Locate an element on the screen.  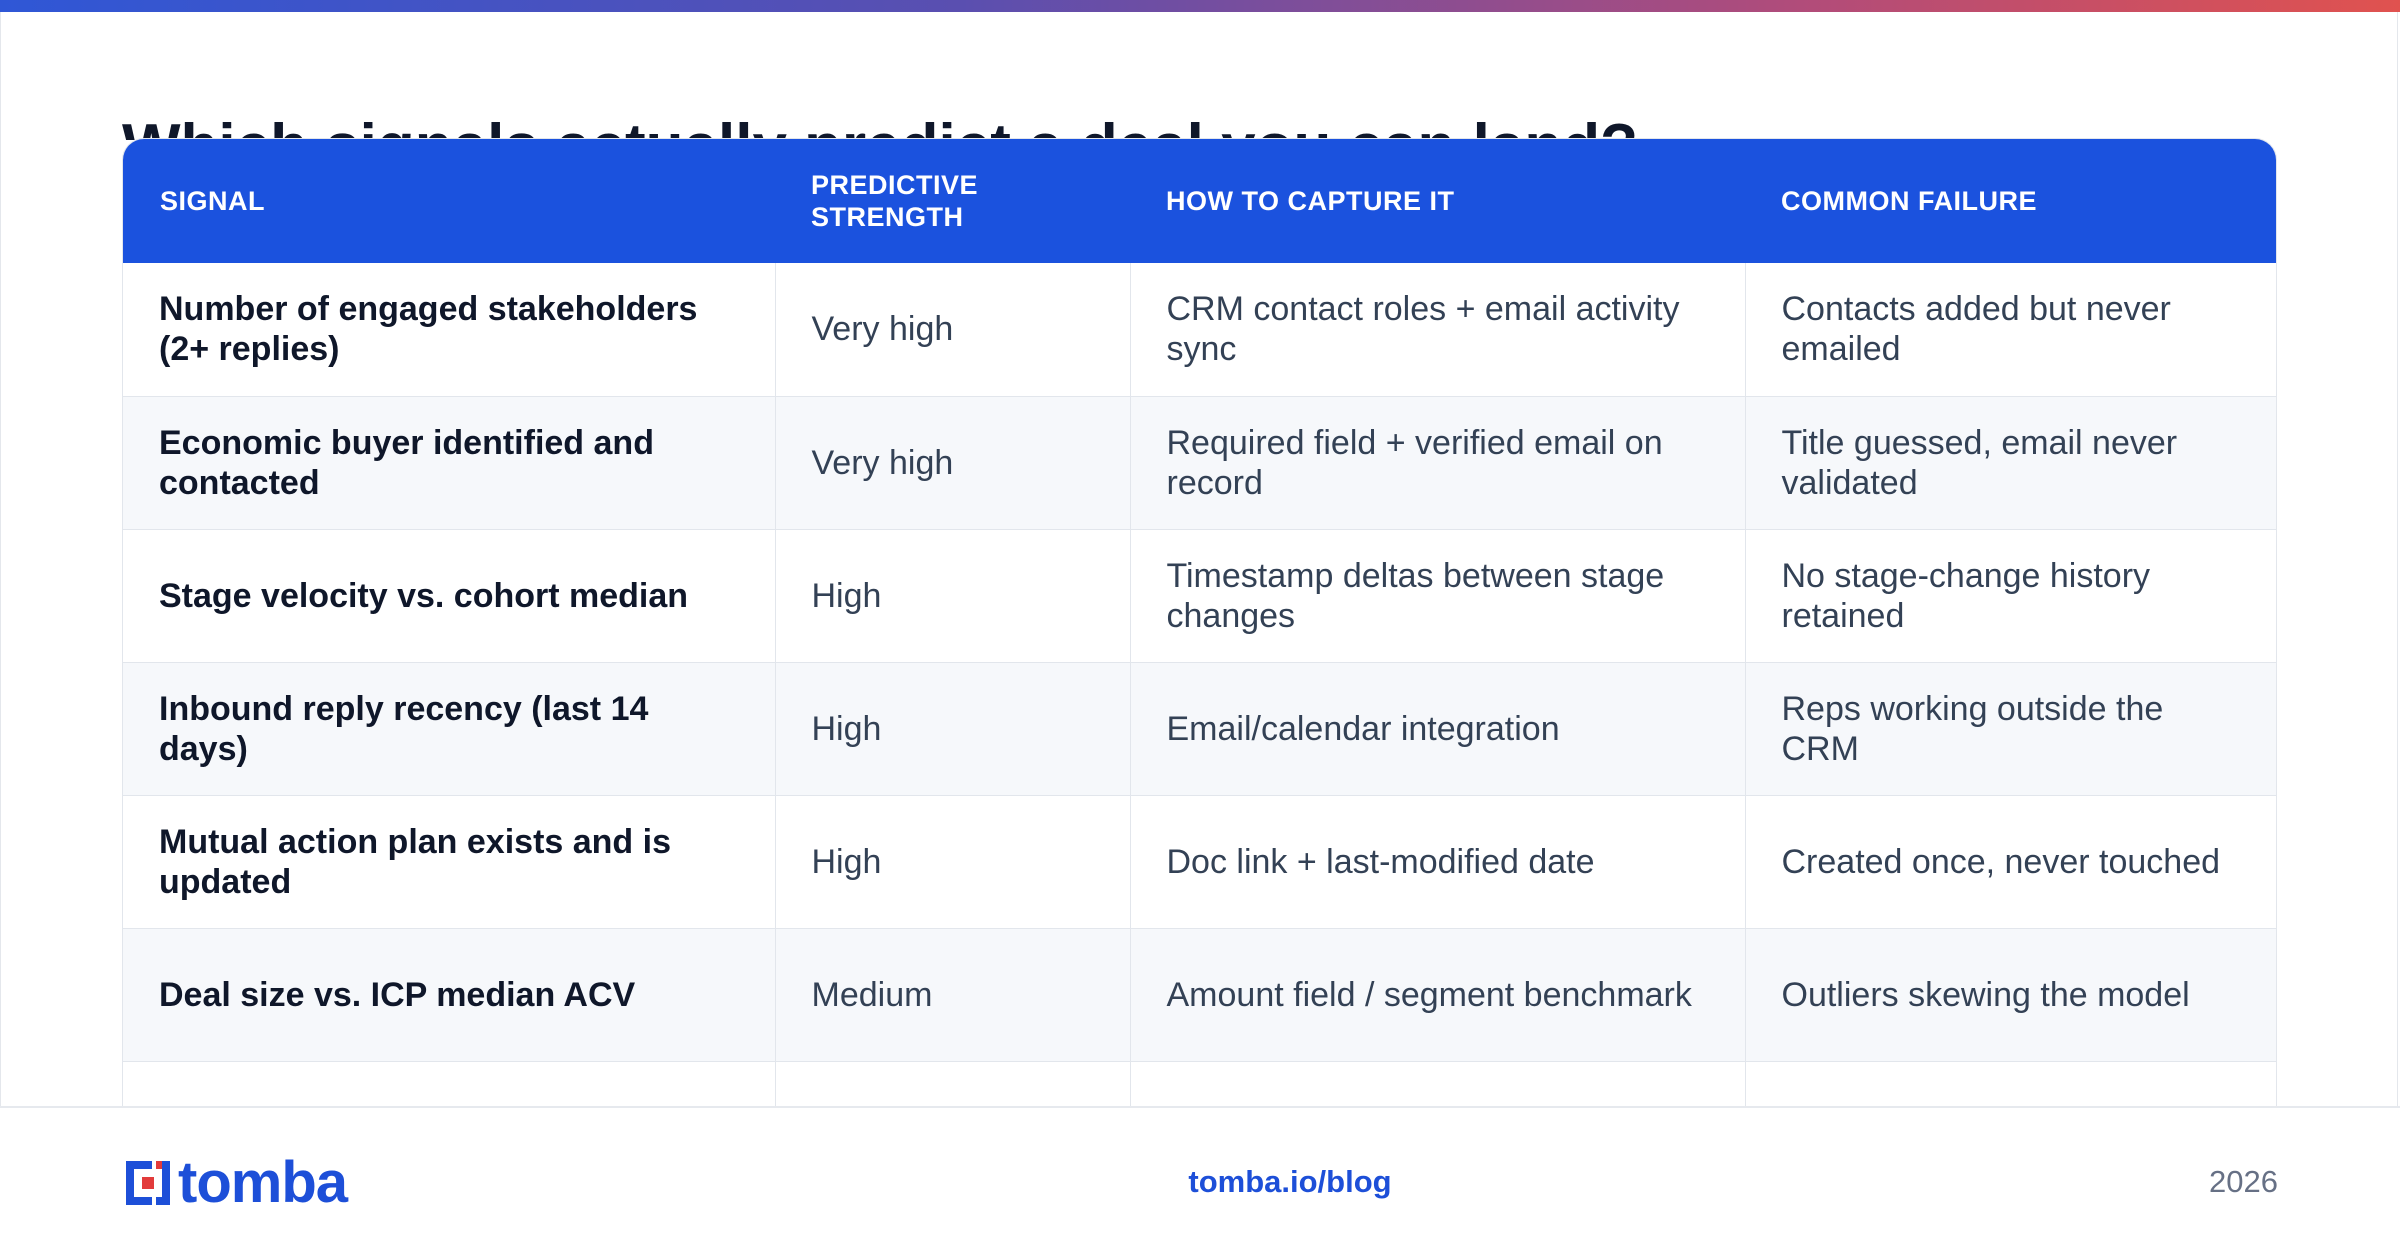
capture-cell: Amount field / segment benchmark is located at coordinates (1438, 995).